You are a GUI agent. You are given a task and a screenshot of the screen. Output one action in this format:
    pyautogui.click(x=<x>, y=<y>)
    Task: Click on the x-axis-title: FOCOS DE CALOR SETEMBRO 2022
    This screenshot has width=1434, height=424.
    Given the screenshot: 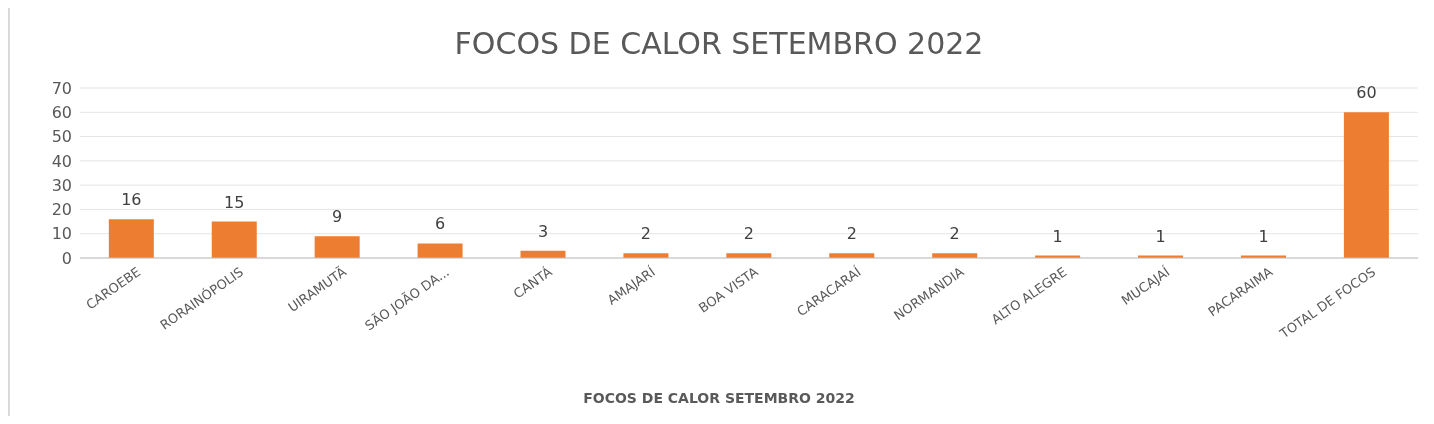 What is the action you would take?
    pyautogui.click(x=719, y=398)
    